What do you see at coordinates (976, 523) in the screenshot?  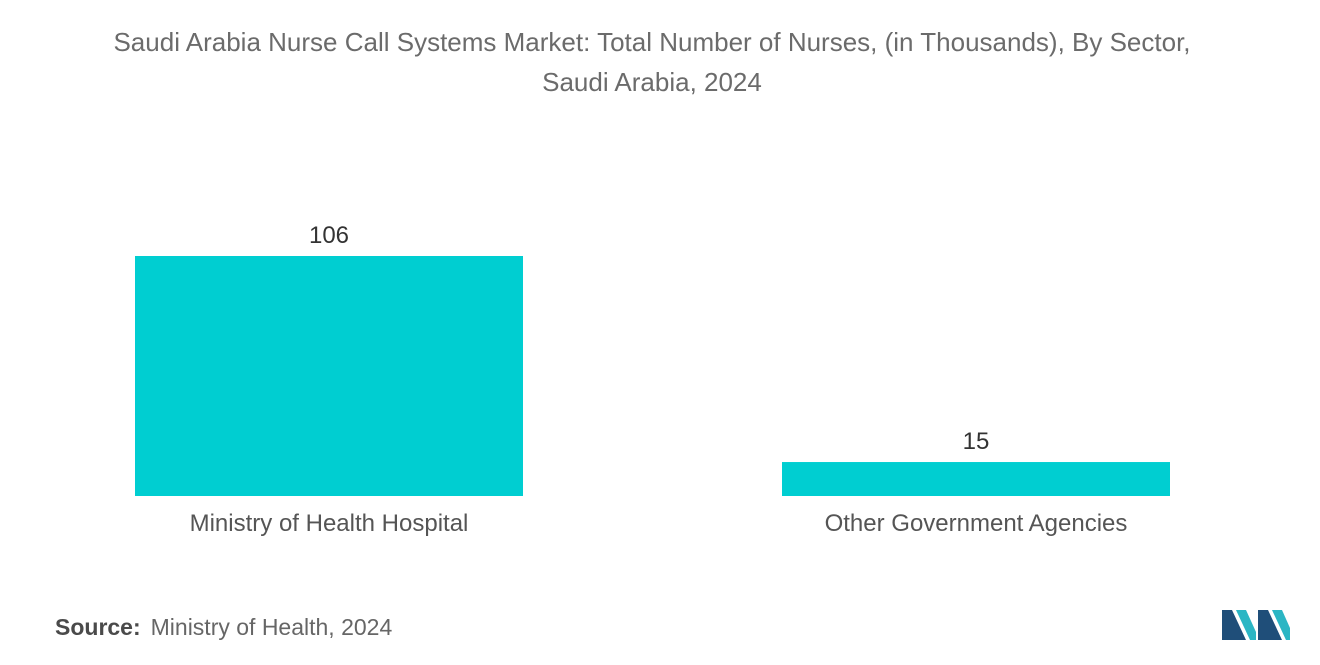 I see `category-label-1: Other Government Agencies` at bounding box center [976, 523].